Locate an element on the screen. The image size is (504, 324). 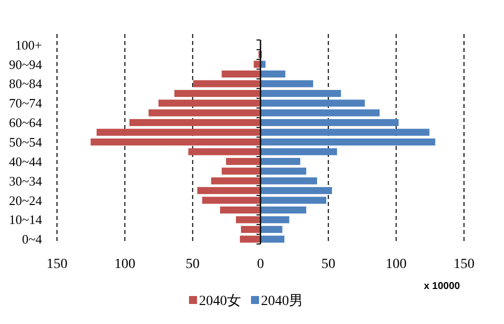
y-tick-label: 100+ is located at coordinates (28, 44).